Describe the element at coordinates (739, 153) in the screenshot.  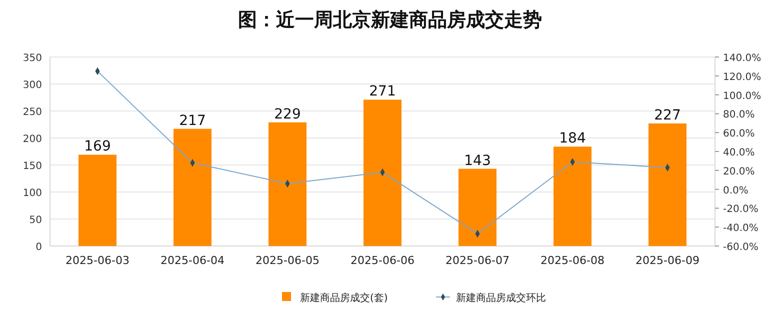
I see `y2-tick-label: 40.0%` at that location.